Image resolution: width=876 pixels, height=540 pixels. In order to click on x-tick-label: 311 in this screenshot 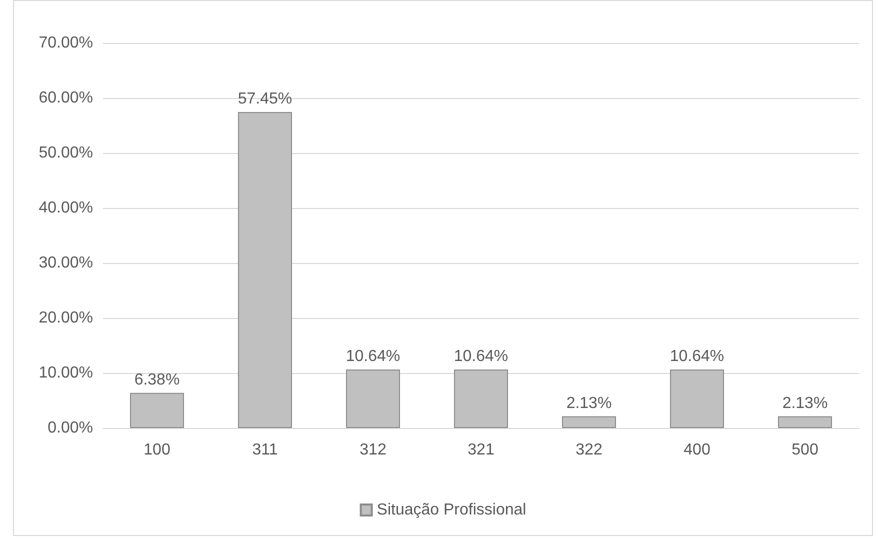, I will do `click(265, 450)`.